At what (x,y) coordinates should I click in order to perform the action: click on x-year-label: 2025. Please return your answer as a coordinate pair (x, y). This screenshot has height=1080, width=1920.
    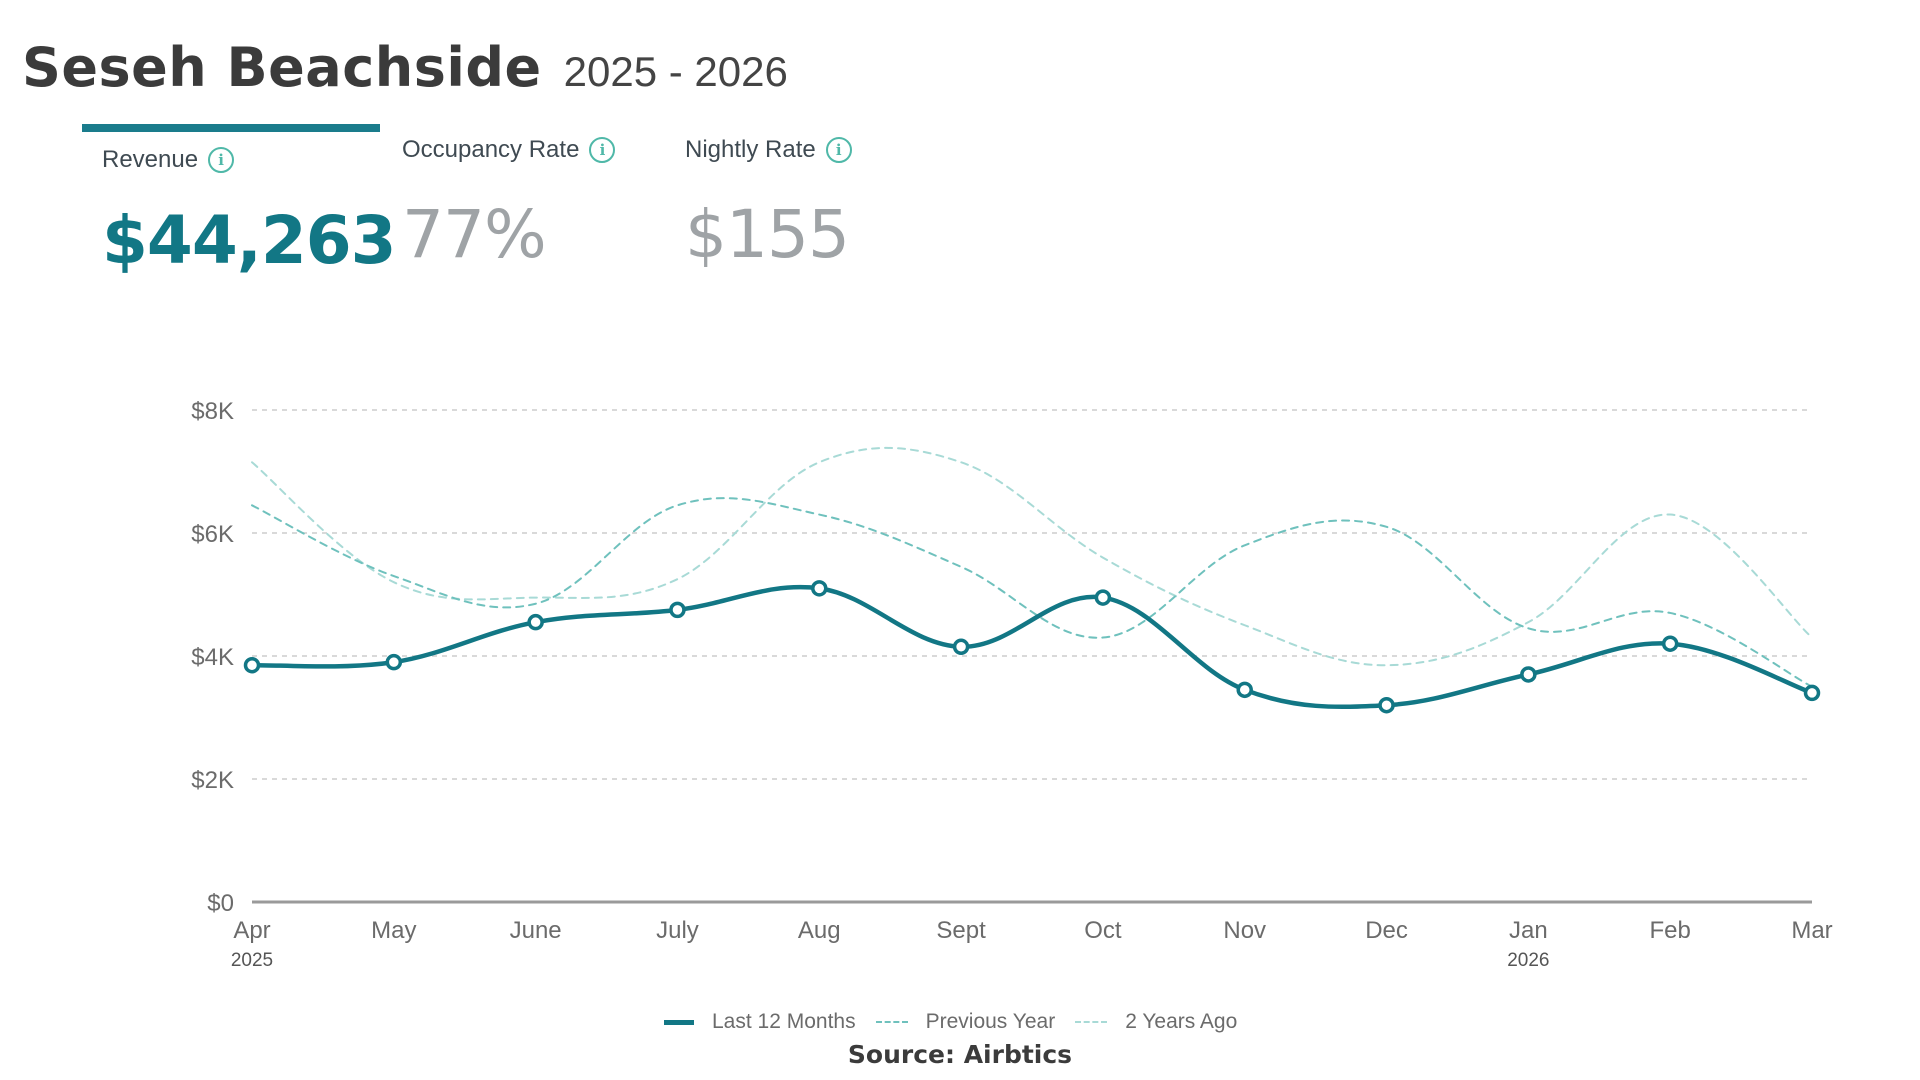
    Looking at the image, I should click on (252, 960).